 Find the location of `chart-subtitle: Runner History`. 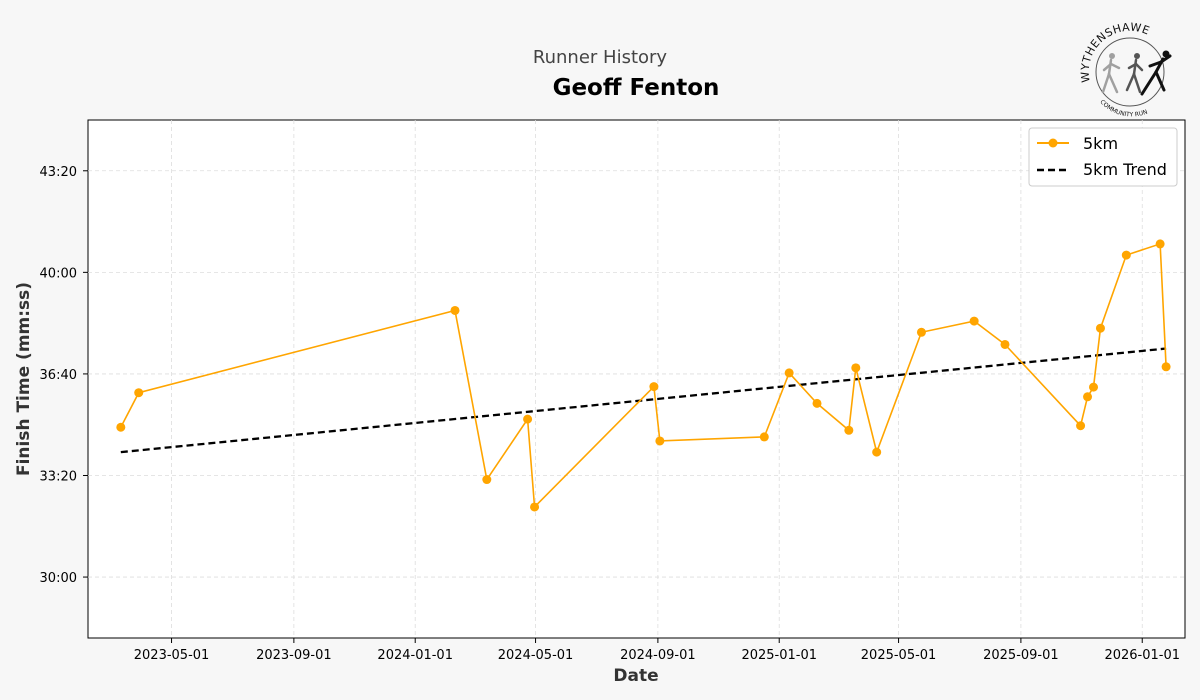

chart-subtitle: Runner History is located at coordinates (600, 57).